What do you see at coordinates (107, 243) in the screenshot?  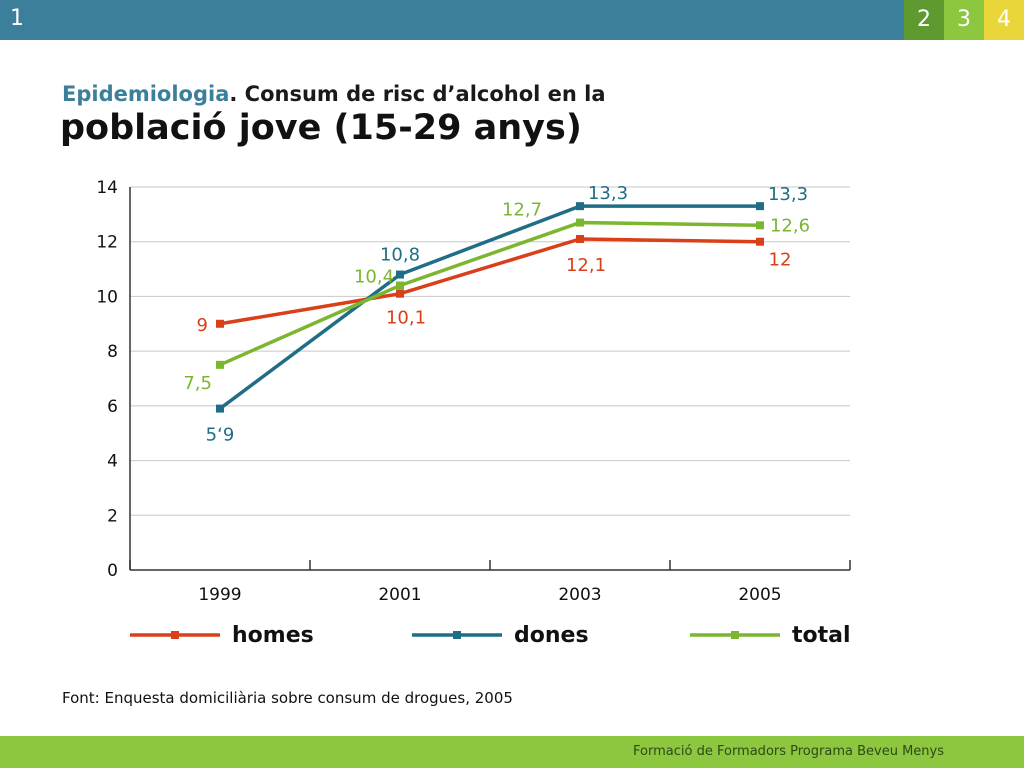 I see `y-tick-label: 12` at bounding box center [107, 243].